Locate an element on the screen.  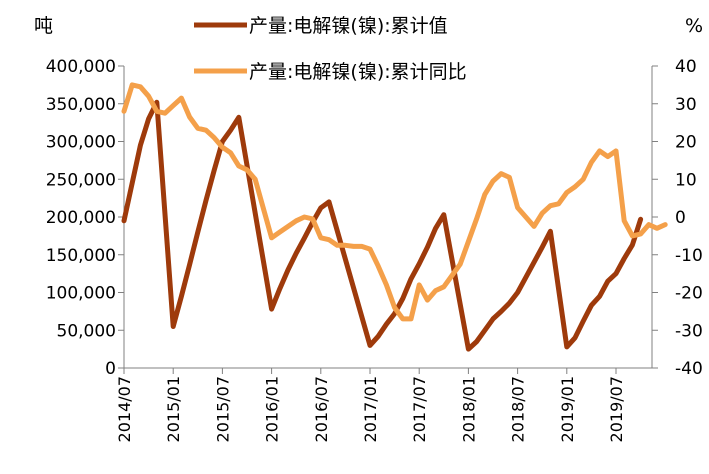
right-tick-label: 30 is located at coordinates (686, 105).